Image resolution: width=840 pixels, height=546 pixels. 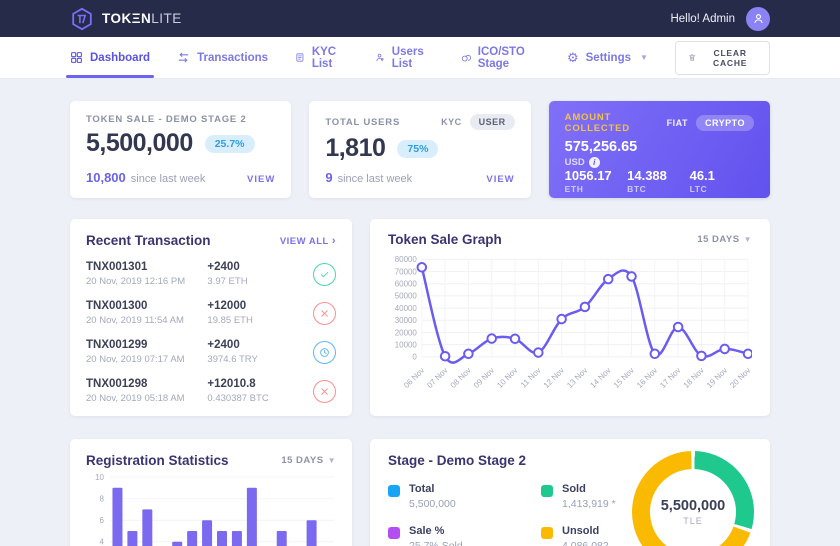 What do you see at coordinates (647, 181) in the screenshot?
I see `btc-amount: 14.388 BTC` at bounding box center [647, 181].